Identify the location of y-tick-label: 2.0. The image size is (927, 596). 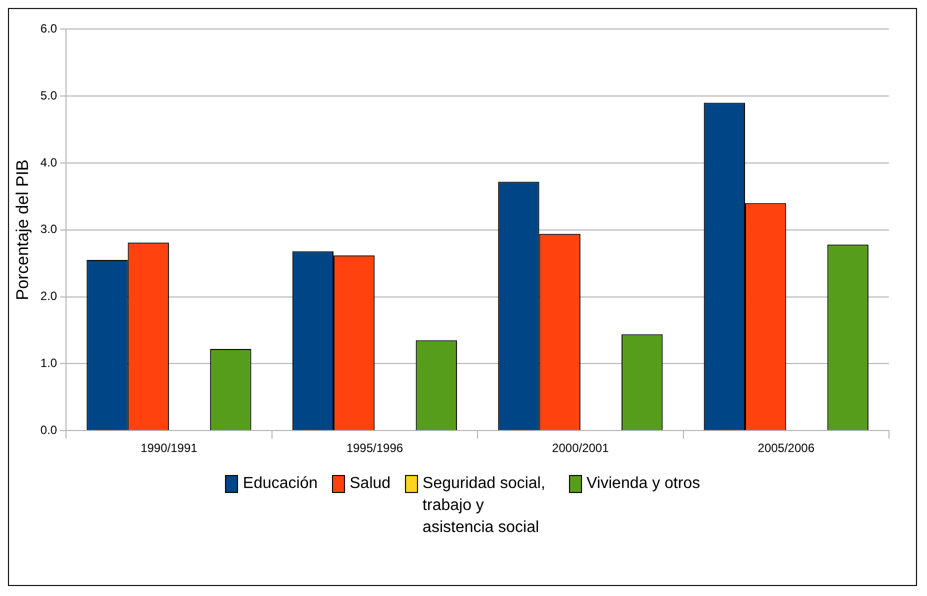
(49, 296).